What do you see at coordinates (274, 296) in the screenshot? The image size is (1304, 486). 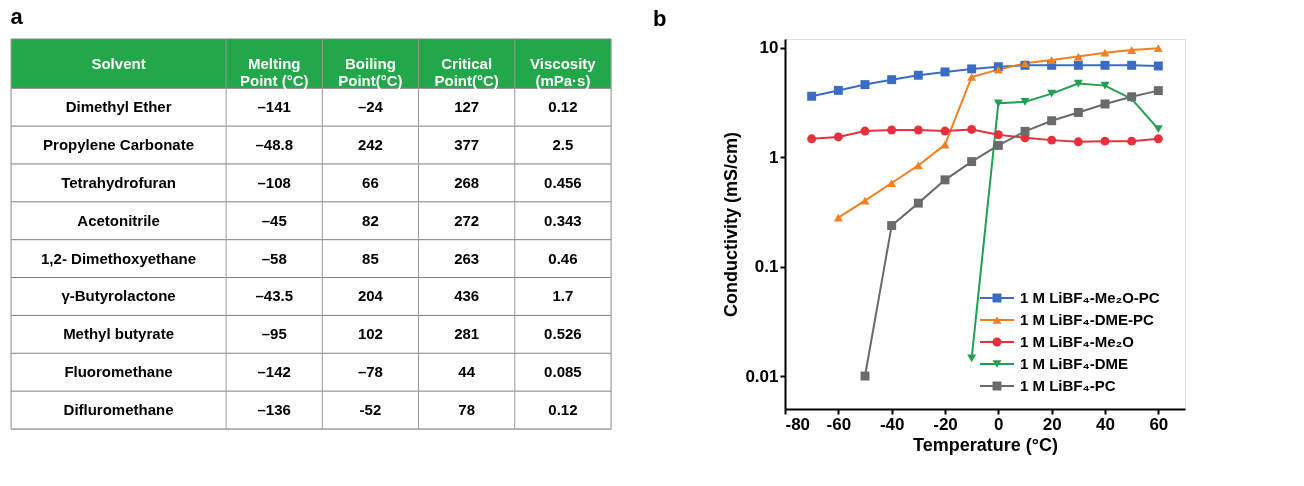 I see `text: –43.5` at bounding box center [274, 296].